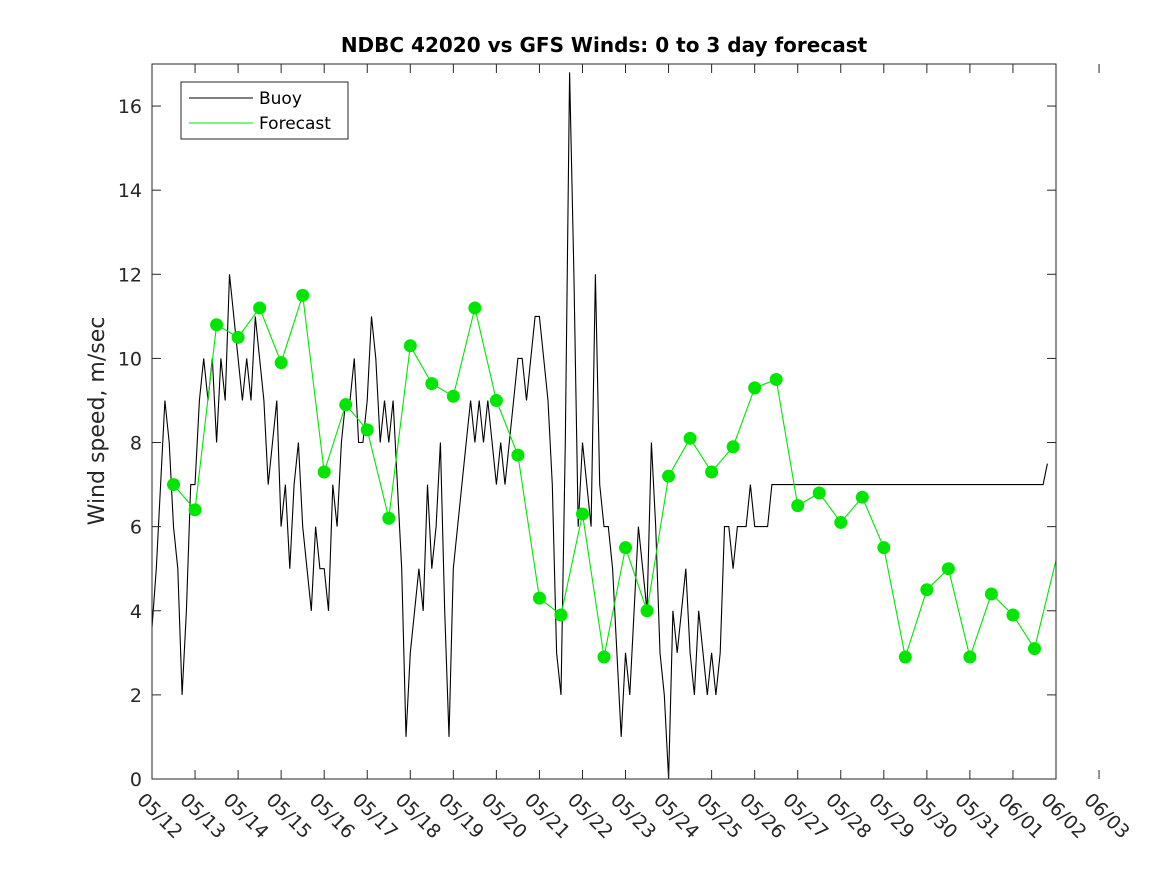 The width and height of the screenshot is (1167, 875). What do you see at coordinates (130, 191) in the screenshot?
I see `y-tick-label: 14` at bounding box center [130, 191].